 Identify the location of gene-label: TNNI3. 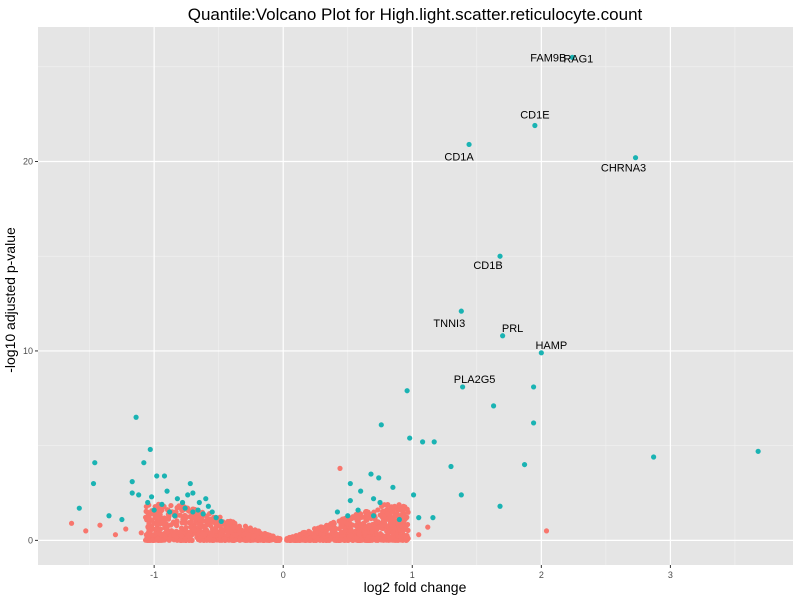
(449, 324).